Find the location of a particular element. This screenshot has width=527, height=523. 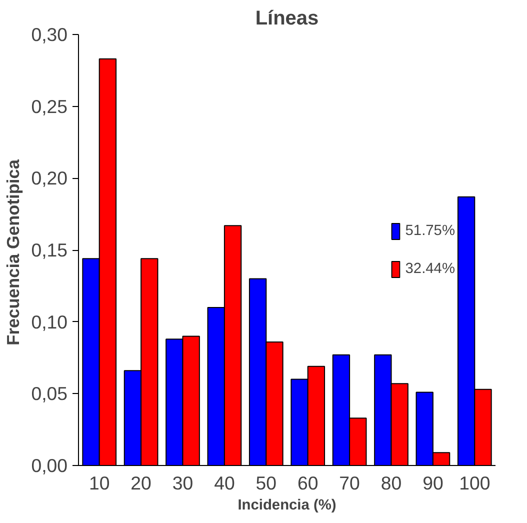

y-tick-label: 0,30 is located at coordinates (49, 34).